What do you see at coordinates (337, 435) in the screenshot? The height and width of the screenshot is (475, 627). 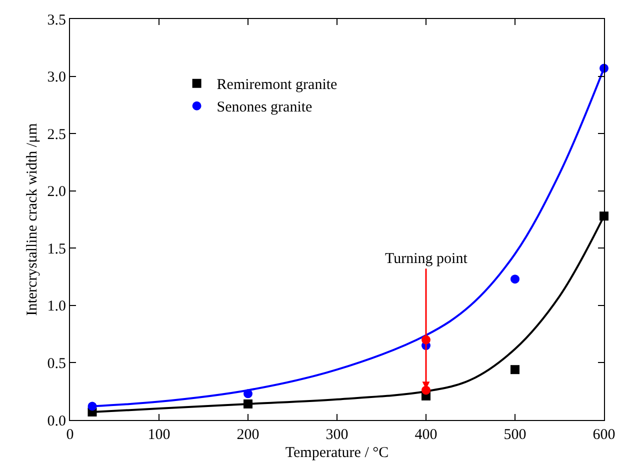 I see `x-tick-label: 300` at bounding box center [337, 435].